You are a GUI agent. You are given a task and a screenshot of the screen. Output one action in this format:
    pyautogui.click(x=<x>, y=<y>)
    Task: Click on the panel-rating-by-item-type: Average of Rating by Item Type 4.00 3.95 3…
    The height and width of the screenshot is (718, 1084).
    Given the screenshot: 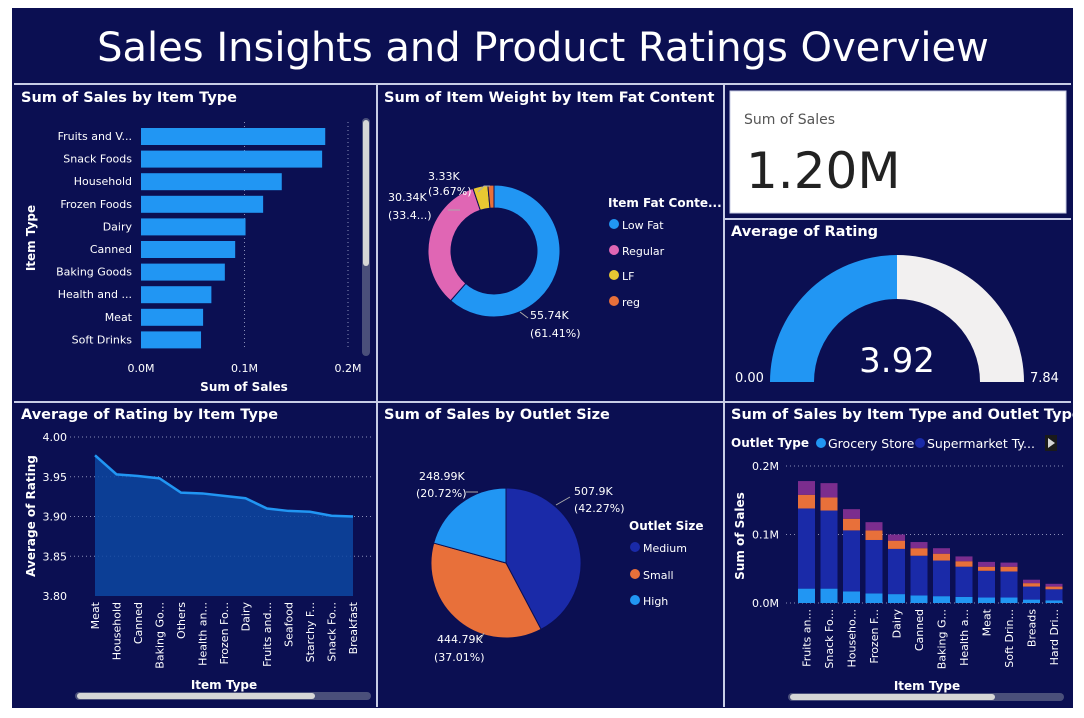 What is the action you would take?
    pyautogui.click(x=196, y=553)
    